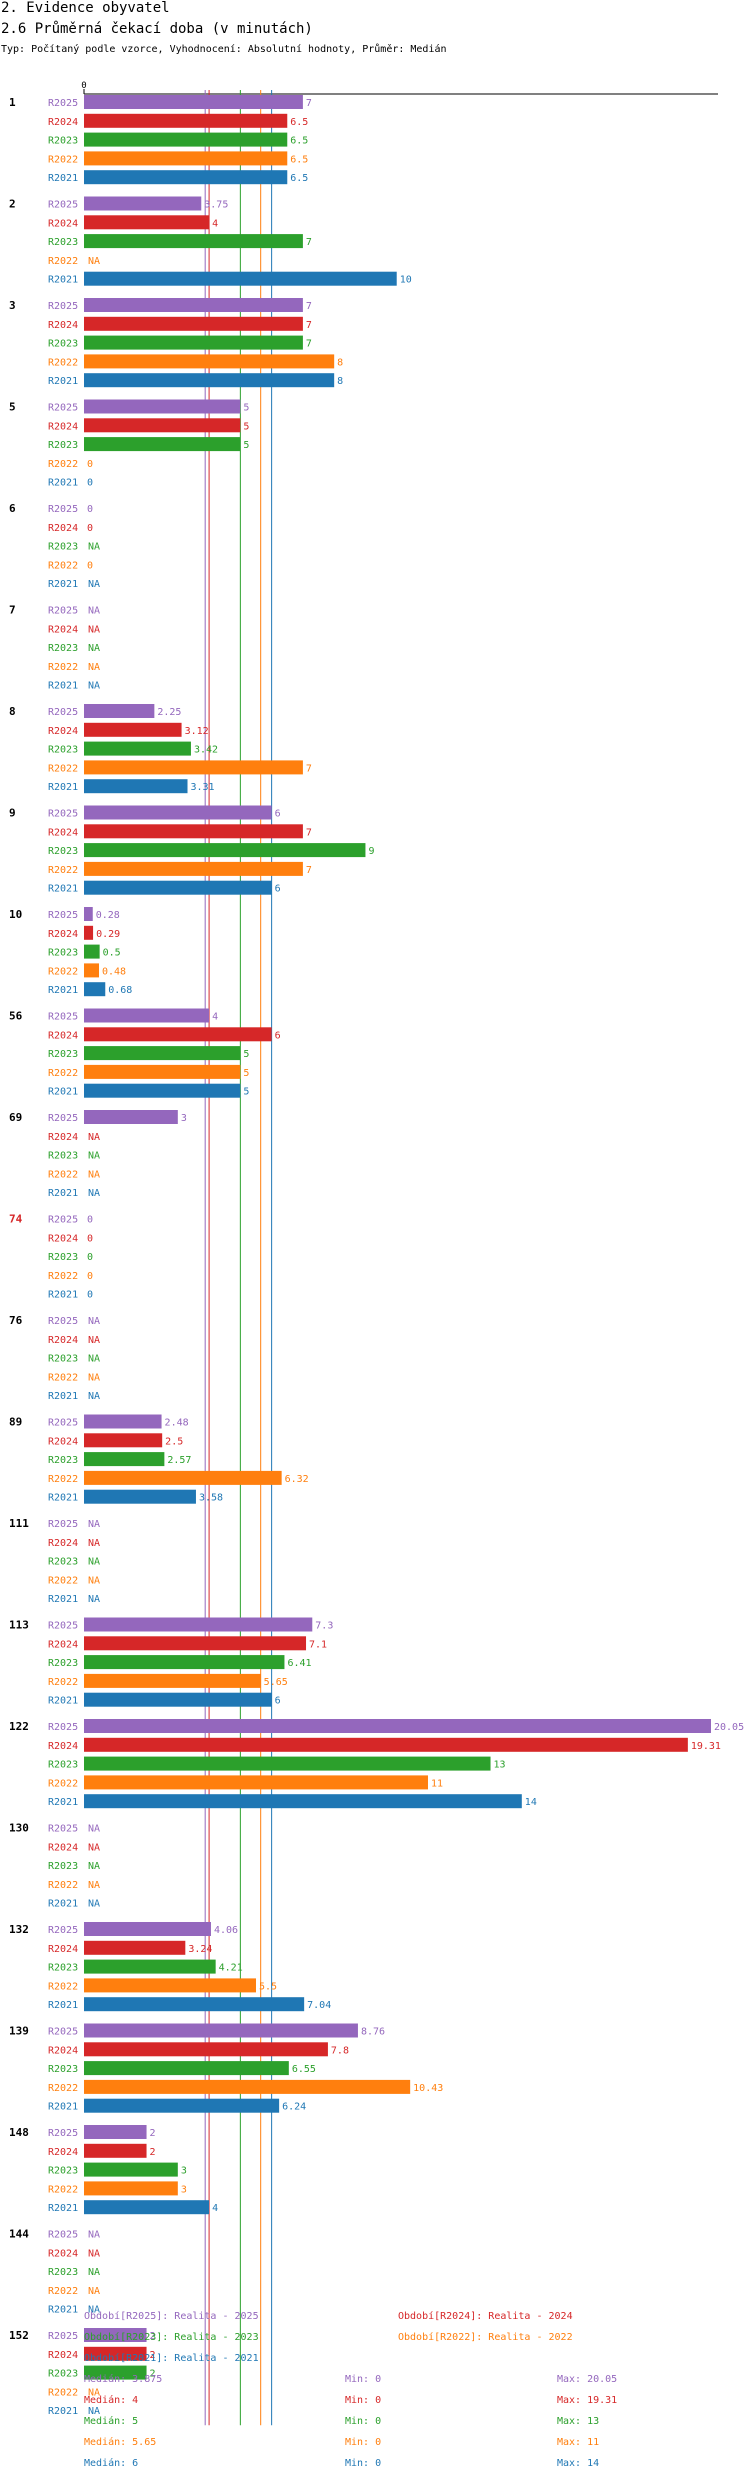  Describe the element at coordinates (12, 204) in the screenshot. I see `category-label: 2` at that location.